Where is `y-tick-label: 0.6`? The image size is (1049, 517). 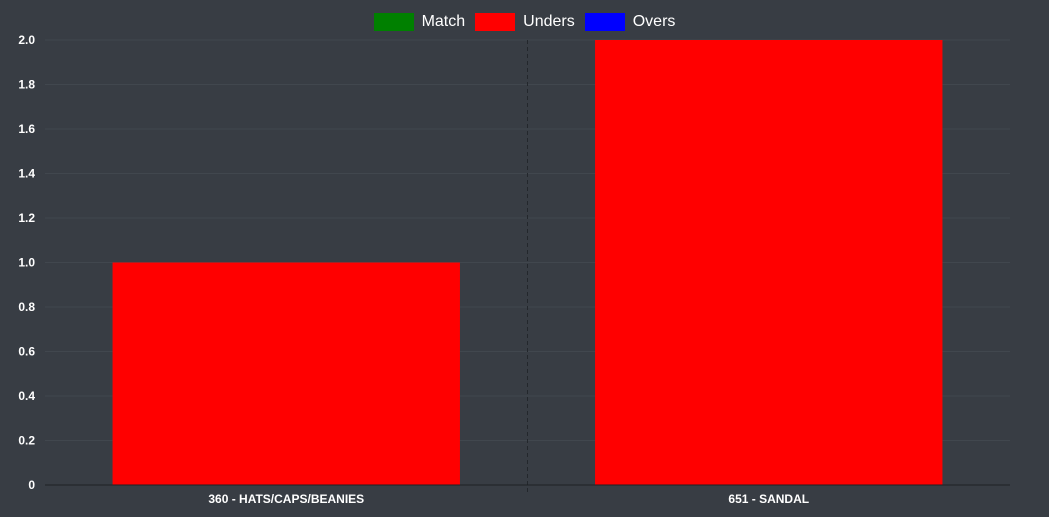
y-tick-label: 0.6 is located at coordinates (26, 352).